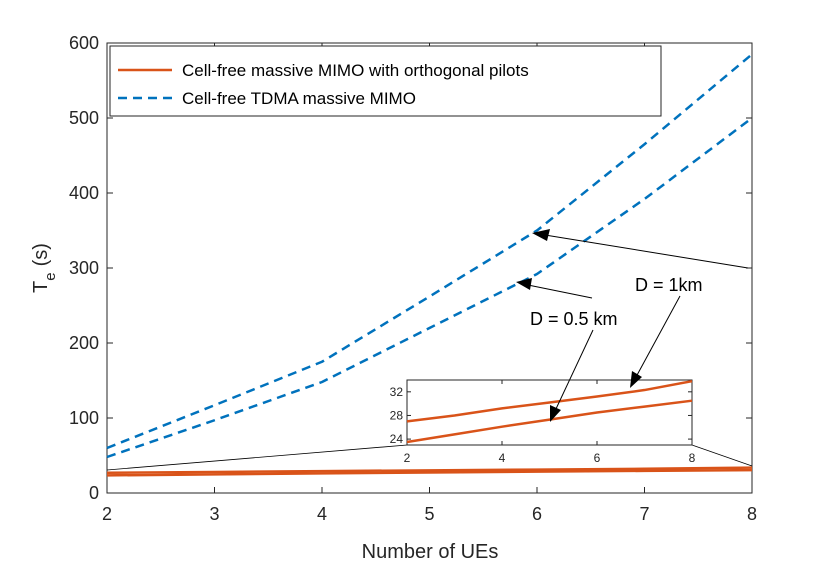 Image resolution: width=830 pixels, height=565 pixels. Describe the element at coordinates (644, 514) in the screenshot. I see `x-tick-label: 7` at that location.